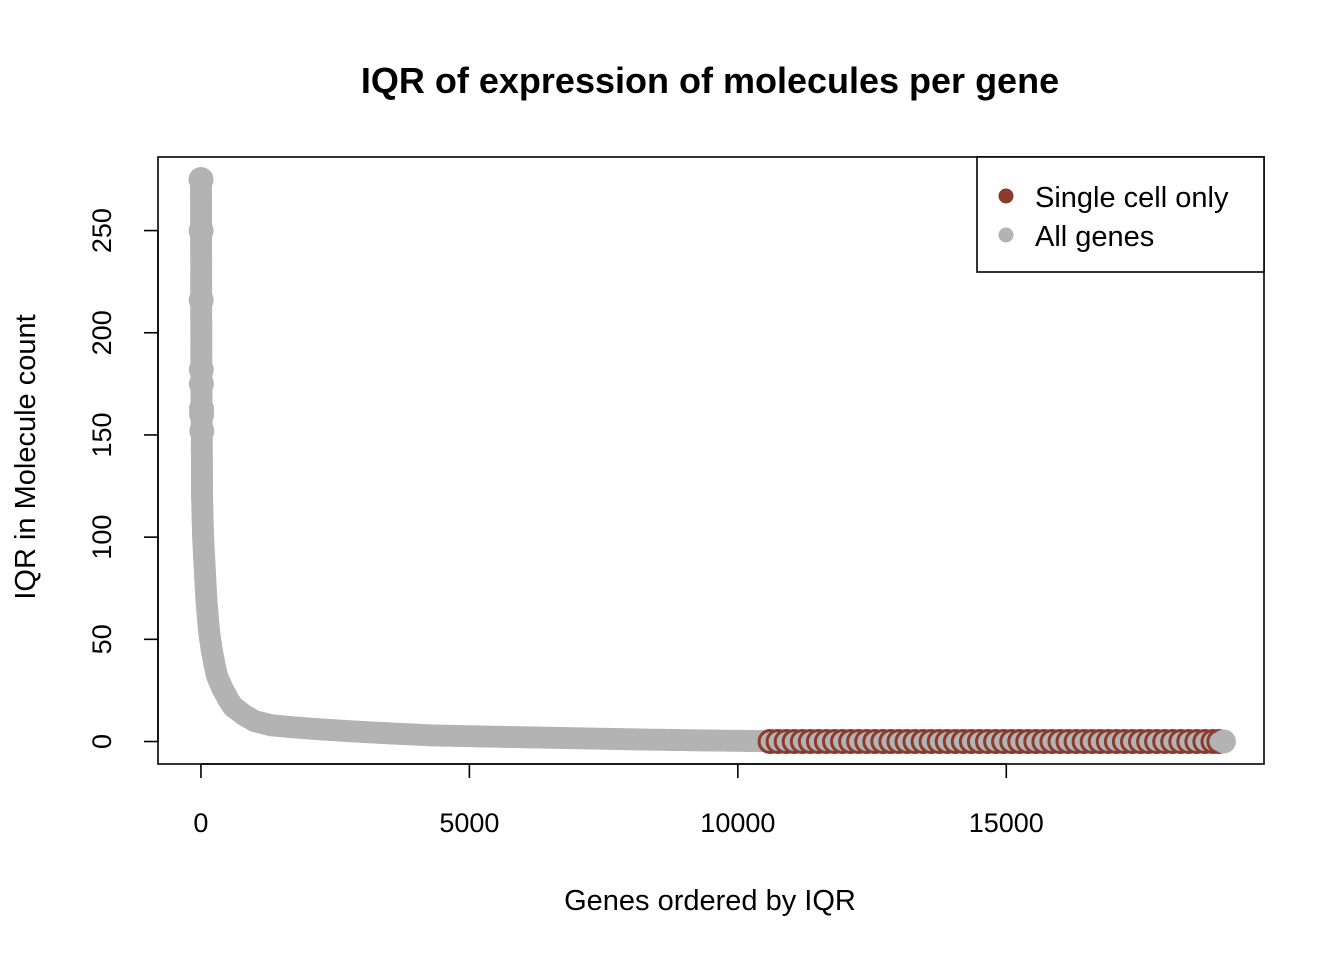 This screenshot has width=1344, height=960. I want to click on y-tick-label: 200, so click(102, 332).